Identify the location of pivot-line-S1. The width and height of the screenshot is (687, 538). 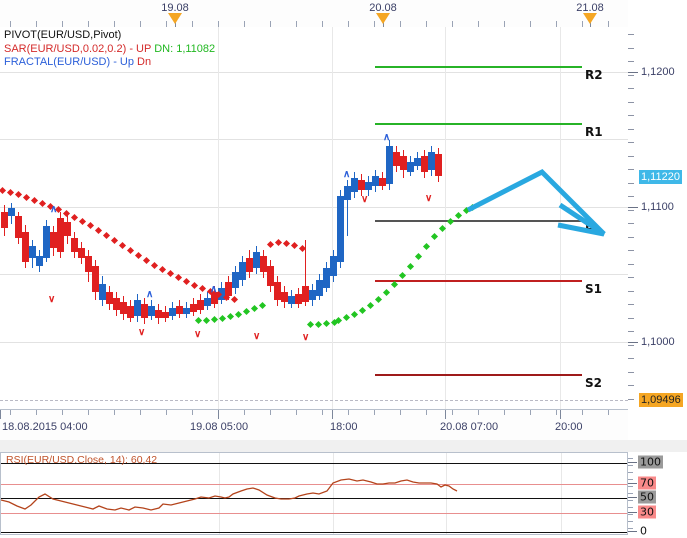
(478, 281).